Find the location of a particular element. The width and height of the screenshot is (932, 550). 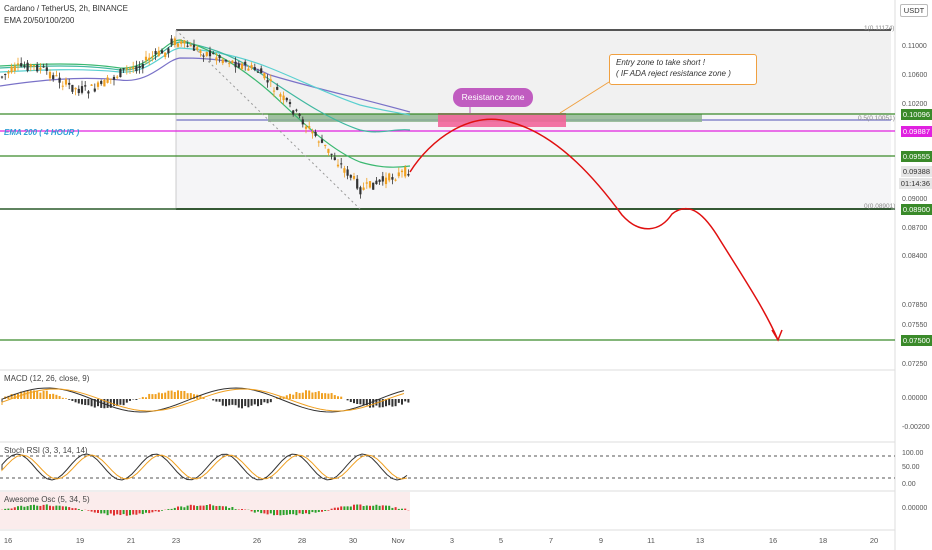

x-tick: 11 is located at coordinates (651, 540).